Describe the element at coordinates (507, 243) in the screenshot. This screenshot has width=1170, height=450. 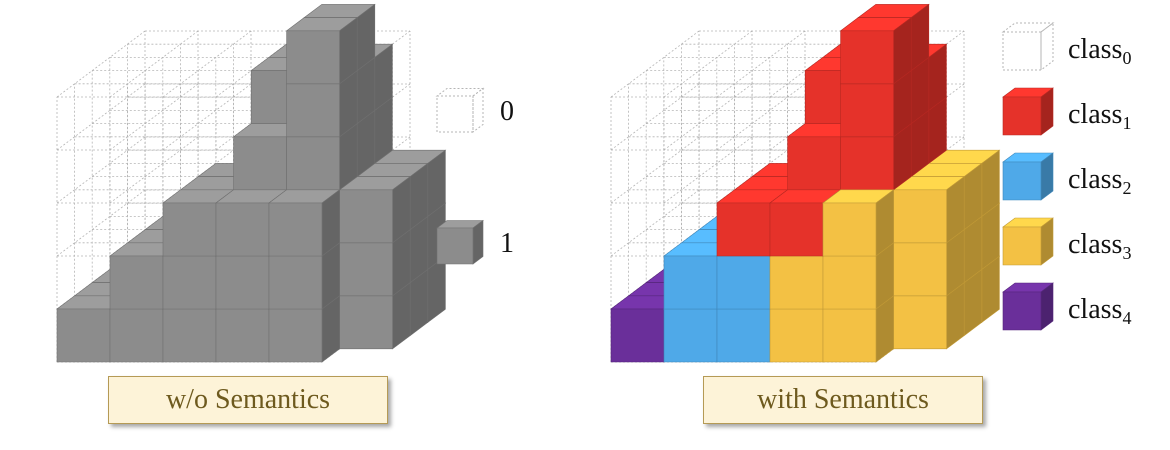
I see `legend-label-1: 1` at that location.